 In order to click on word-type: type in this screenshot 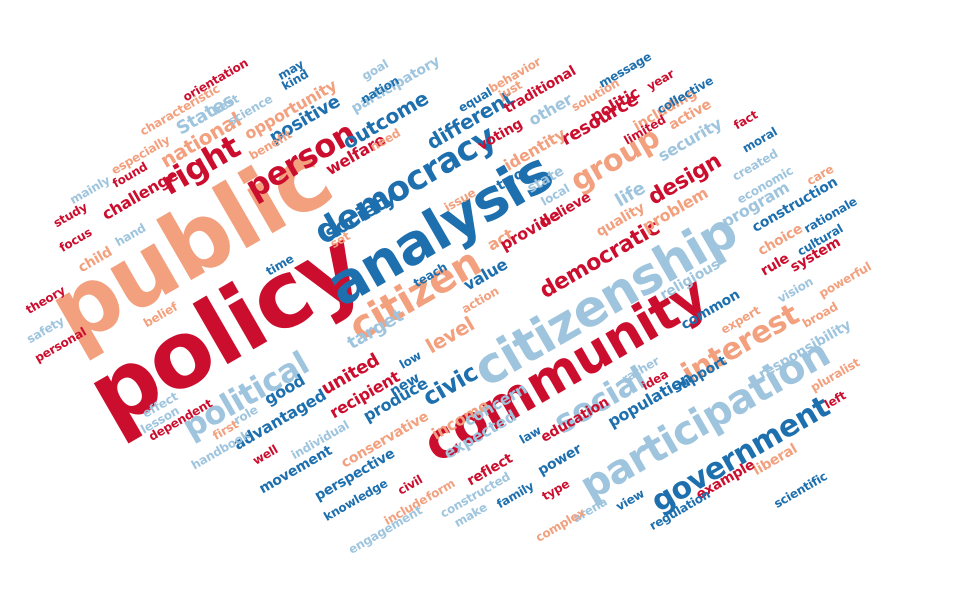, I will do `click(555, 490)`.